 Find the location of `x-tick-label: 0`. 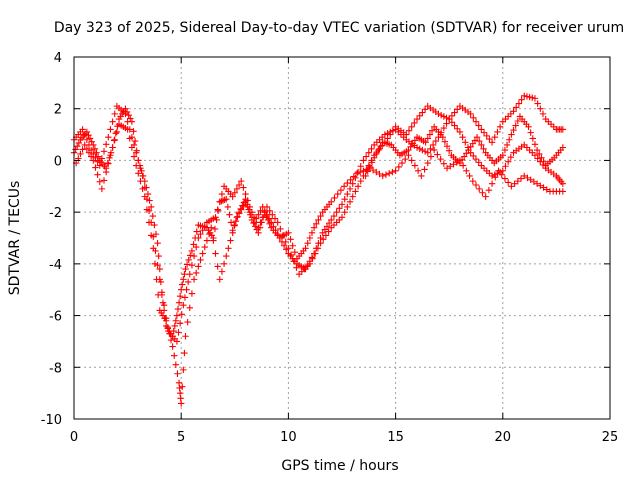

x-tick-label: 0 is located at coordinates (74, 437).